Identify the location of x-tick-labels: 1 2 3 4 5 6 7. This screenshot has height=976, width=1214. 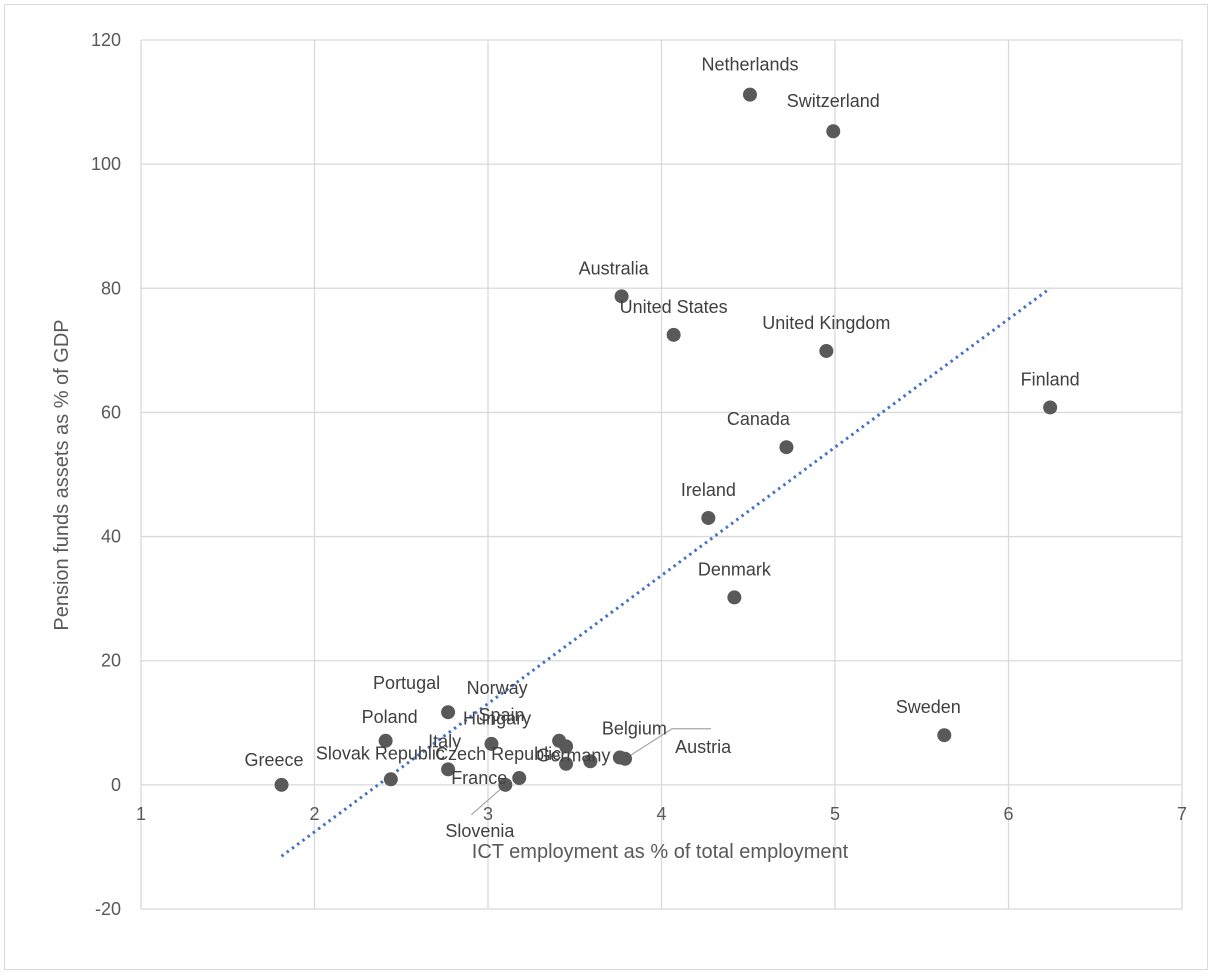
(661, 814).